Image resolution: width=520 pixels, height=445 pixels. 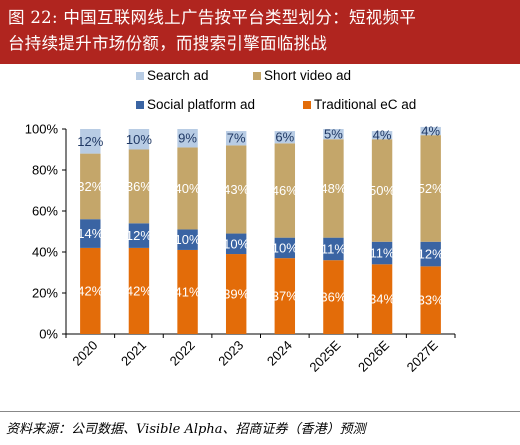 I want to click on figure-title-line-2: 台持续提升市场份额，而搜索引擎面临挑战, so click(x=168, y=43).